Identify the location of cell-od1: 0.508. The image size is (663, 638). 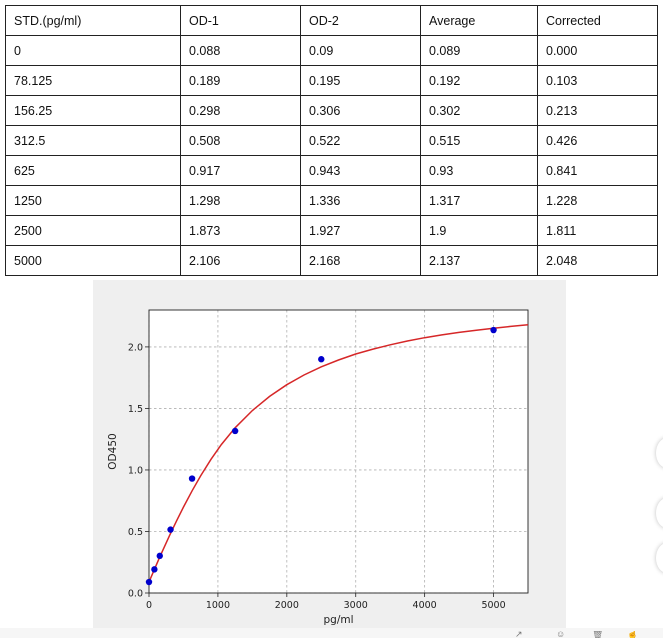
(240, 140).